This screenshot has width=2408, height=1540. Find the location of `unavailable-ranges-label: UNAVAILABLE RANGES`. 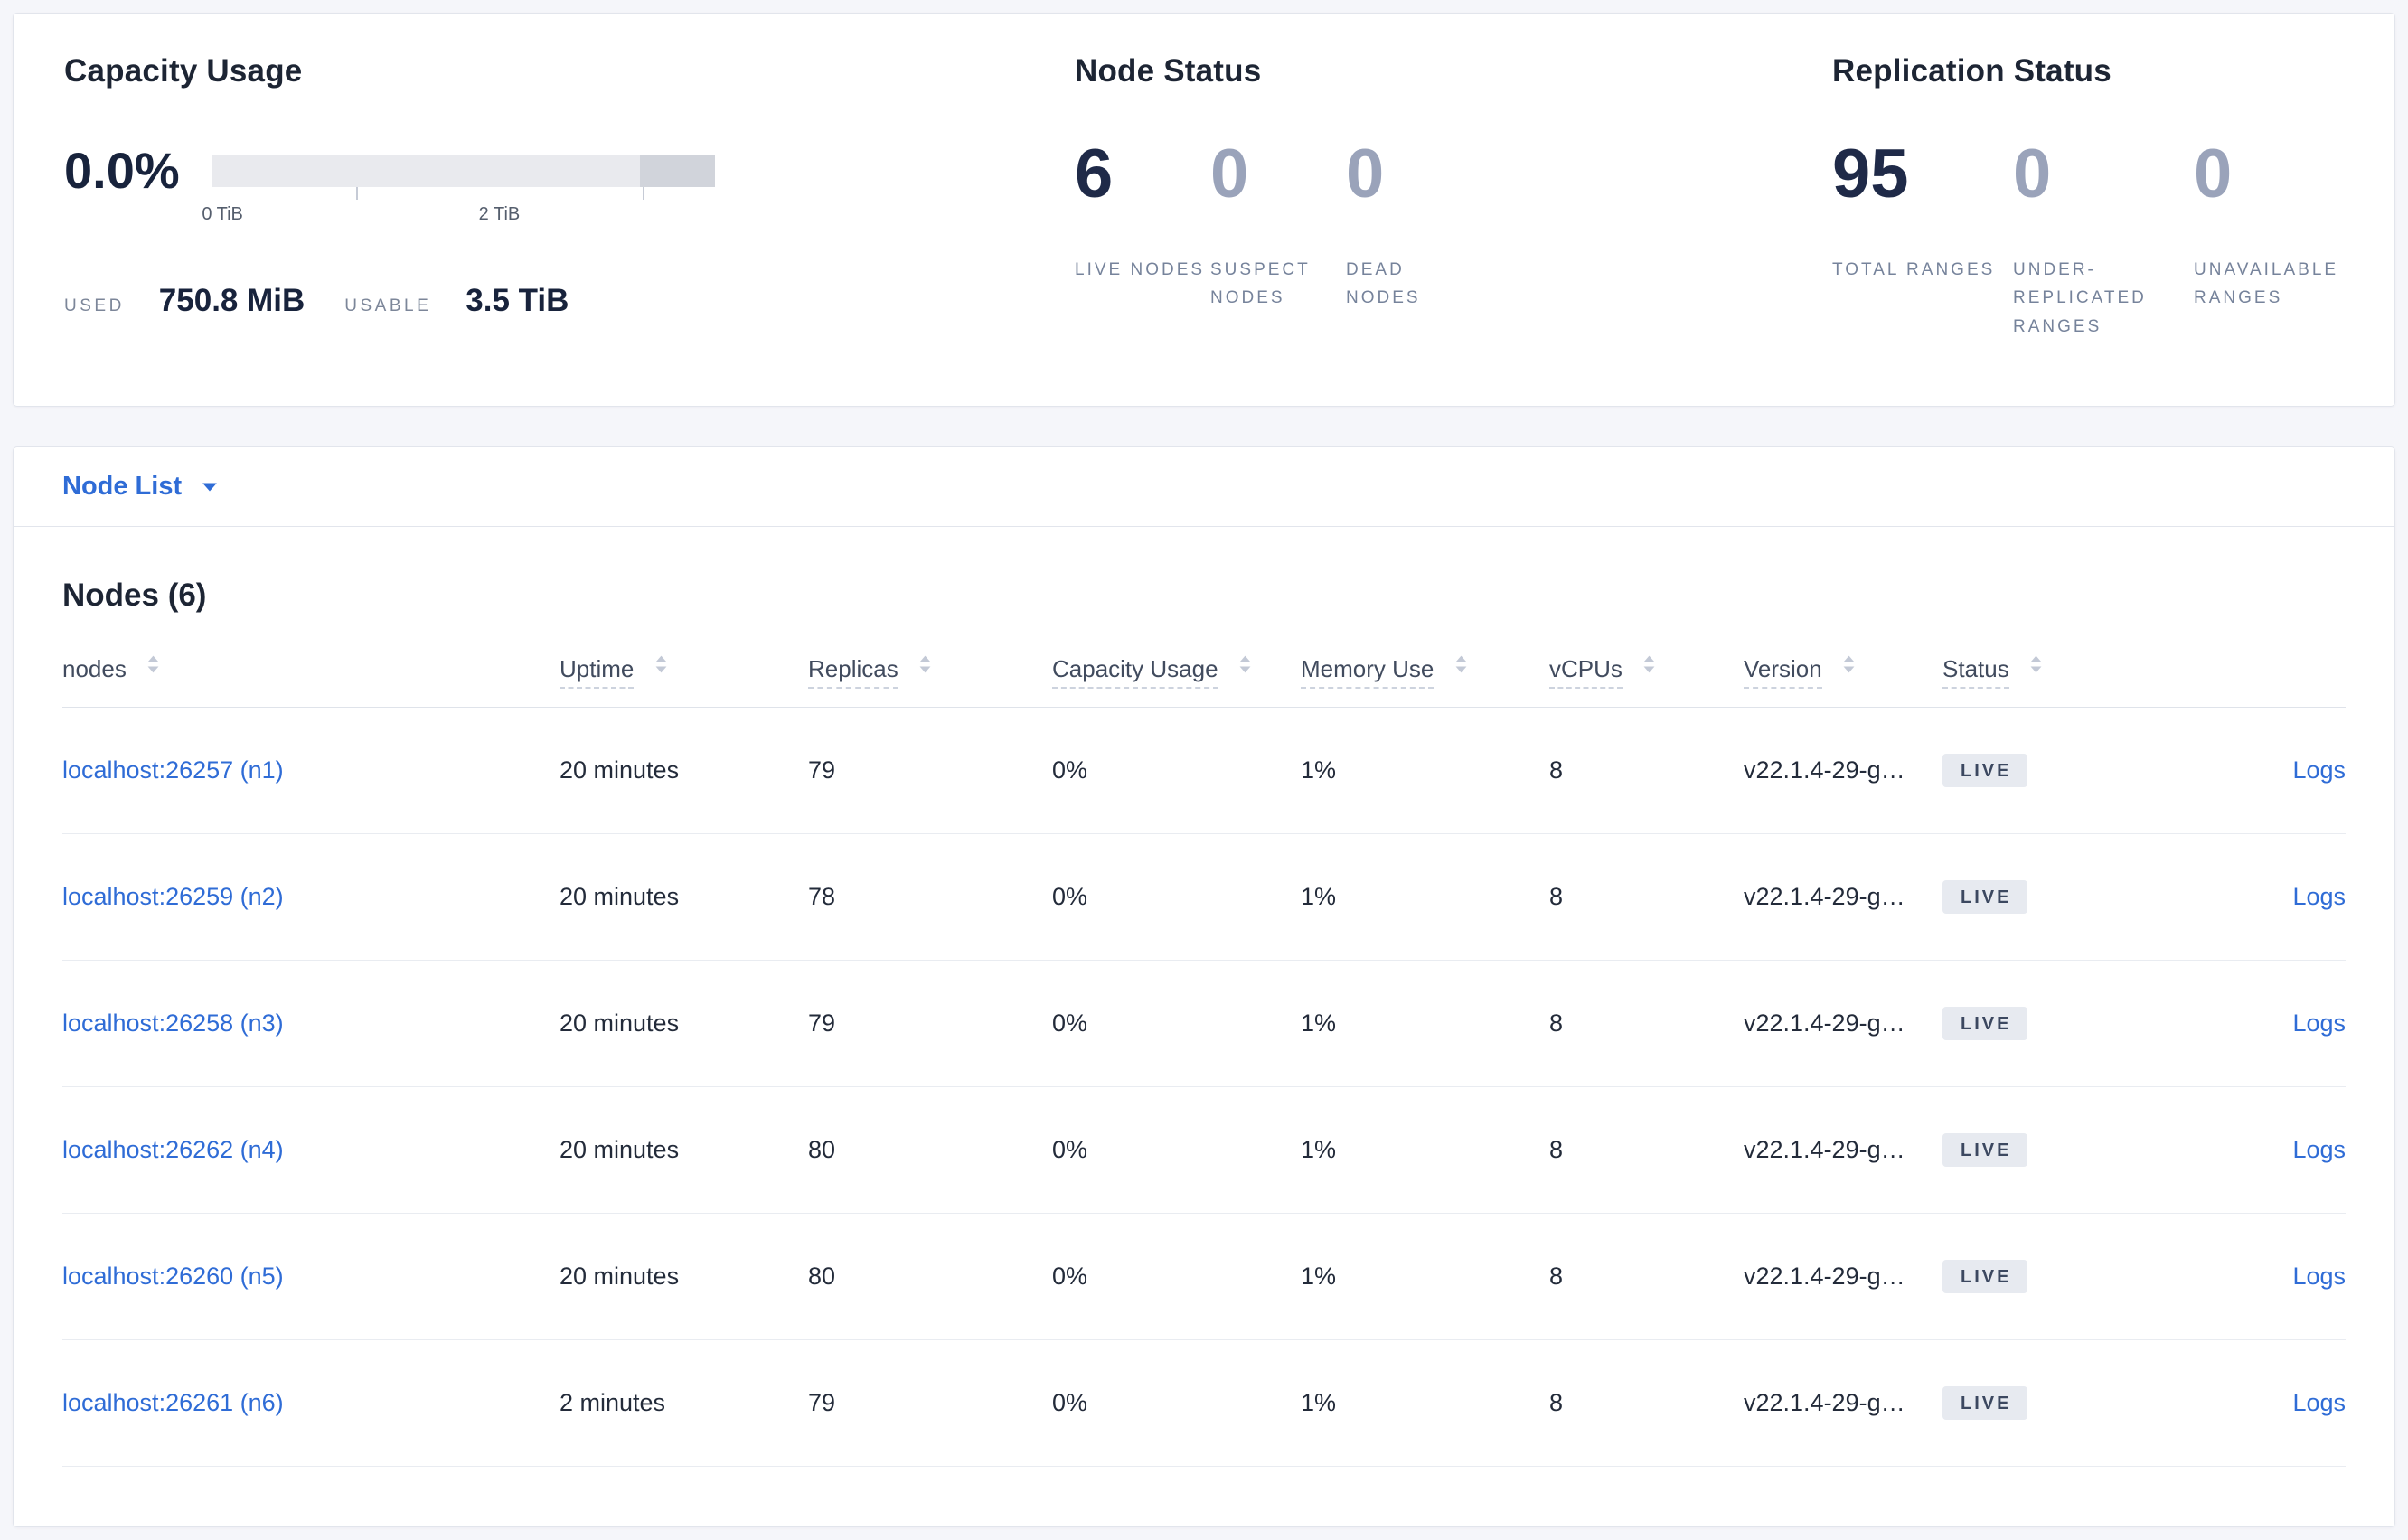

unavailable-ranges-label: UNAVAILABLE RANGES is located at coordinates (2266, 284).